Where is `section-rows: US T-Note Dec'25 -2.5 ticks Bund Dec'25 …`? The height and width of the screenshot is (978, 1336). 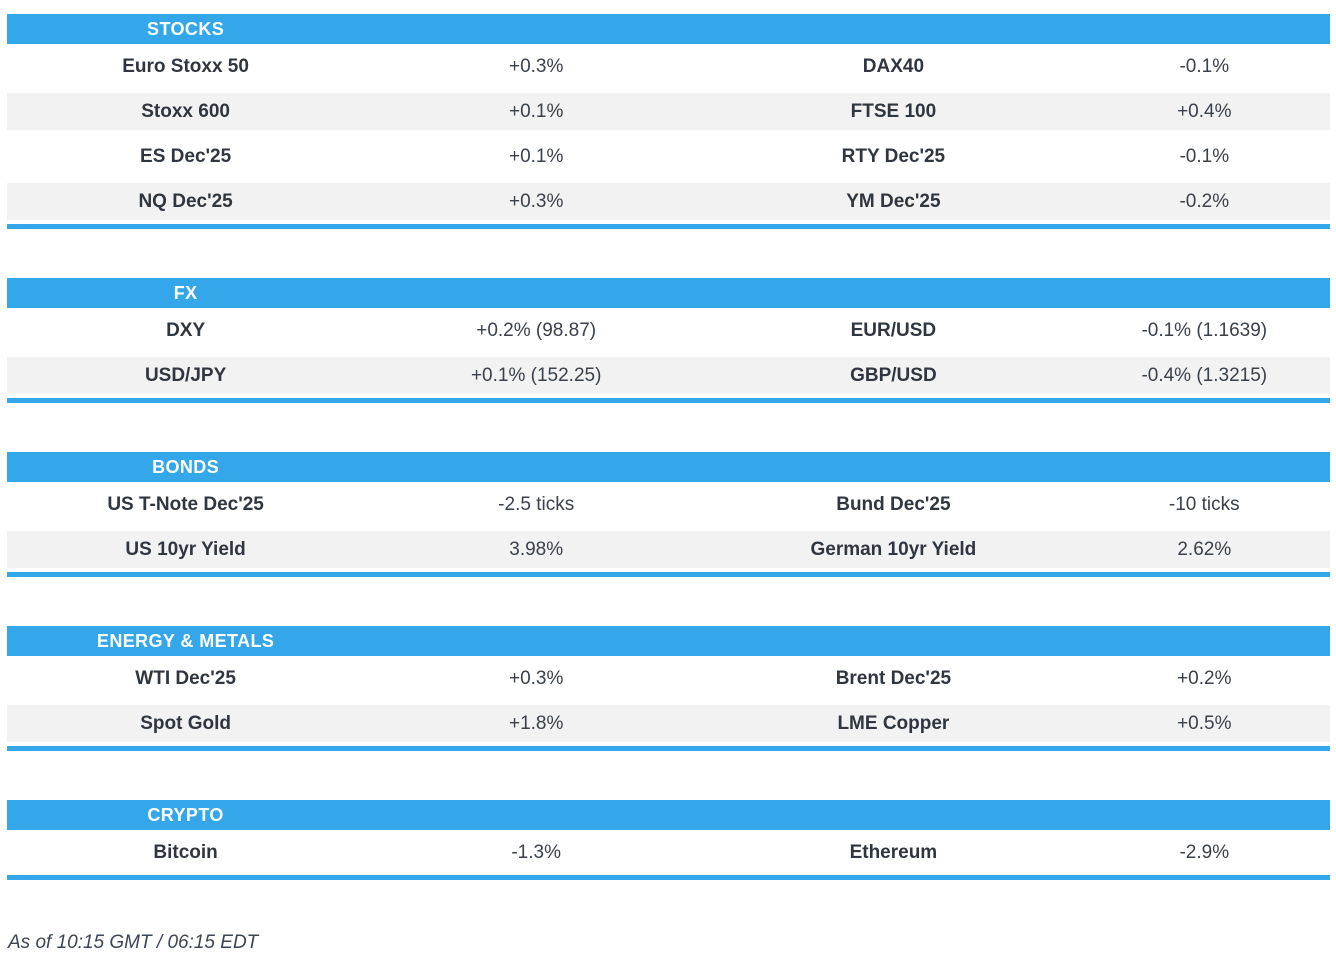
section-rows: US T-Note Dec'25 -2.5 ticks Bund Dec'25 … is located at coordinates (668, 527).